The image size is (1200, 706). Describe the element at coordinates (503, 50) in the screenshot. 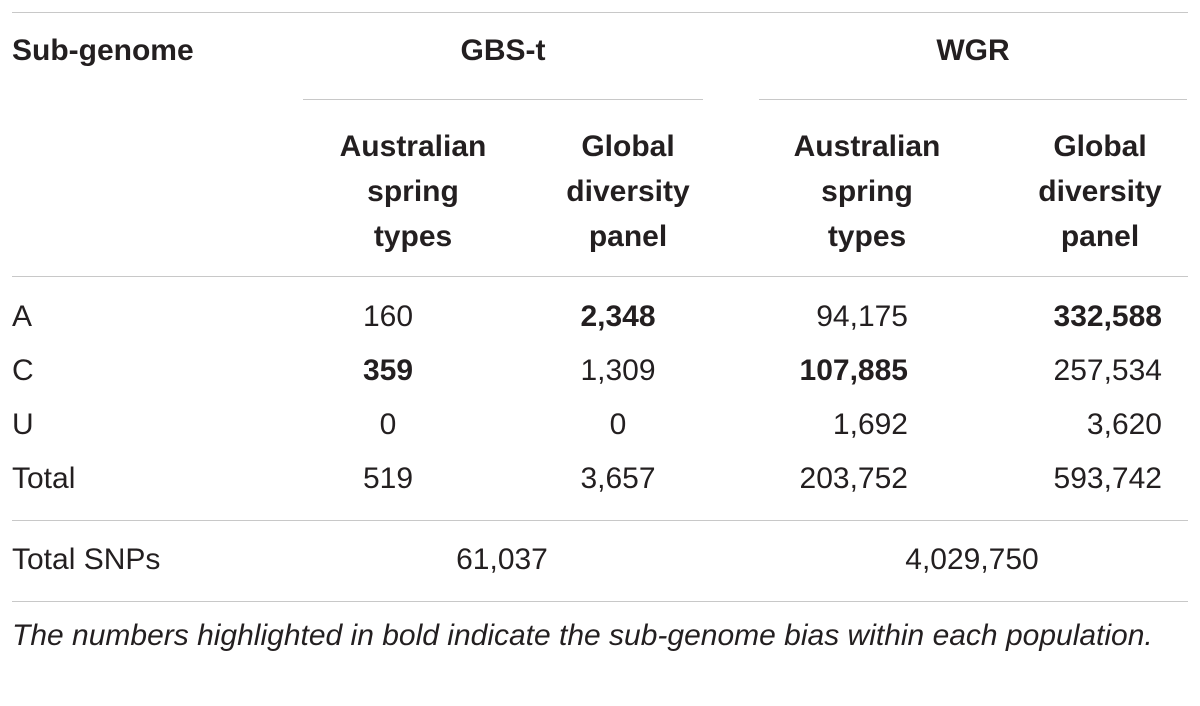

I see `header-group-gbs-t: GBS-t` at that location.